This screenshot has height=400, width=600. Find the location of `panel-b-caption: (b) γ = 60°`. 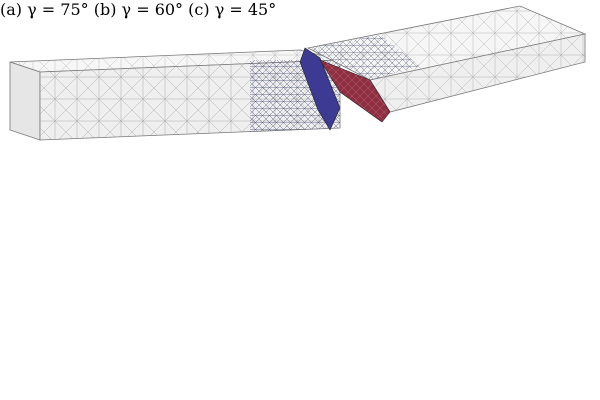

panel-b-caption: (b) γ = 60° is located at coordinates (141, 9).